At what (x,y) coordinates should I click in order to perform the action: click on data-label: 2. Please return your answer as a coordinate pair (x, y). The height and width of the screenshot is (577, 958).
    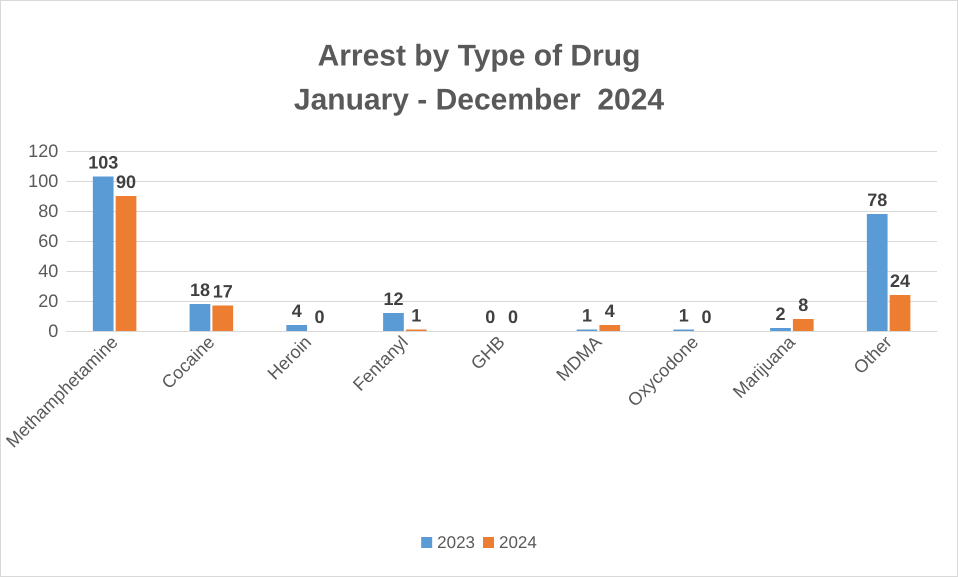
    Looking at the image, I should click on (780, 314).